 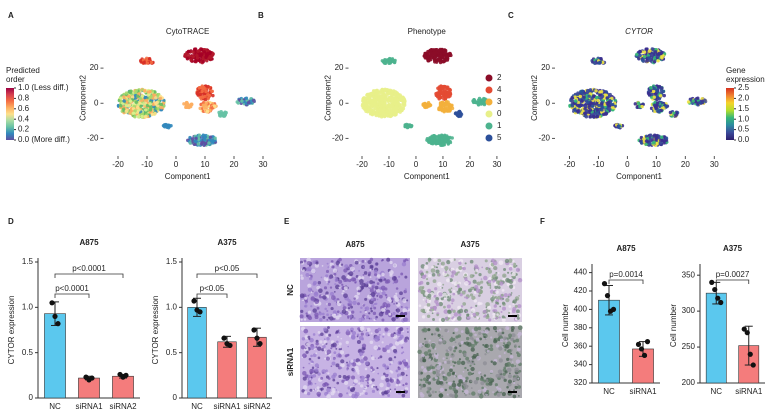 I want to click on significance-label: p<0.0001, so click(x=72, y=288).